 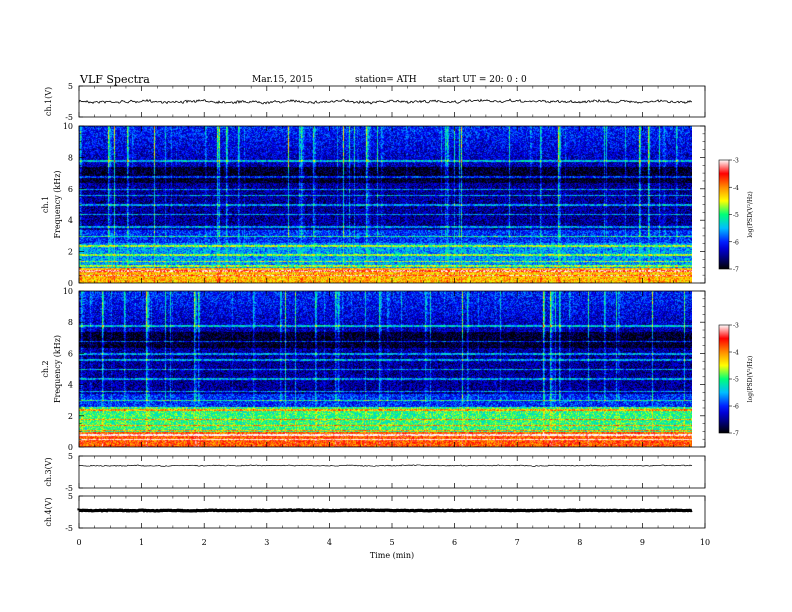 I want to click on ch2-spectrogram-colorbar-tick-label: -5, so click(x=736, y=380).